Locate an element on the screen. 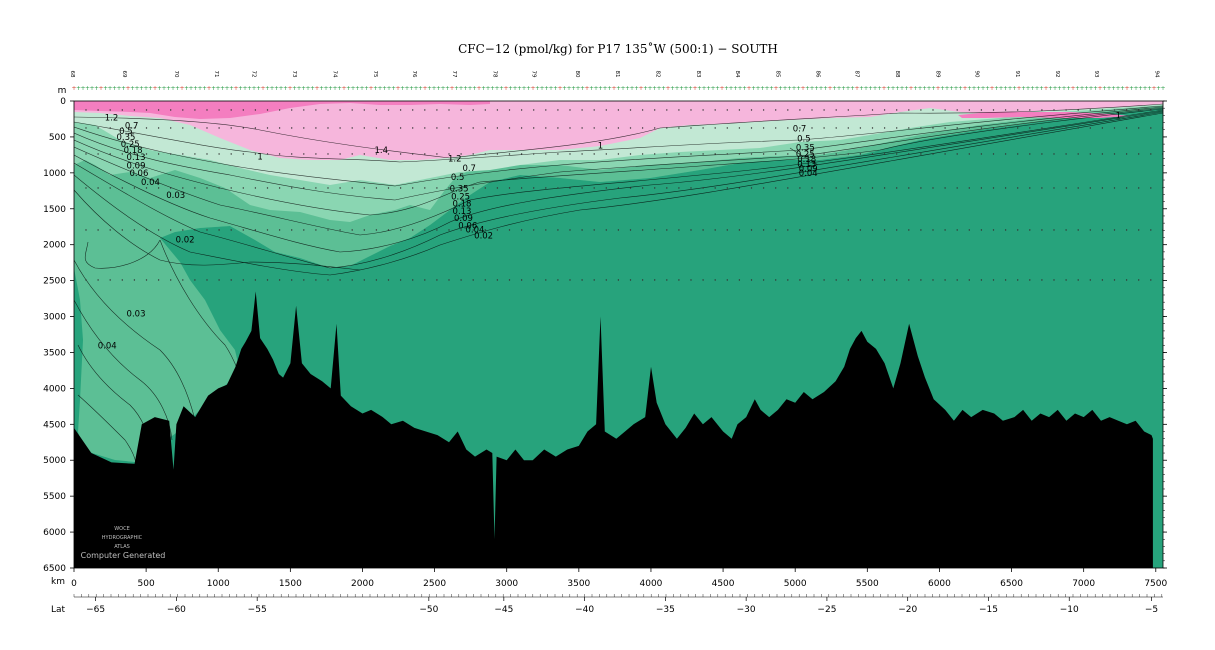  contour-label: 0.13 is located at coordinates (806, 165).